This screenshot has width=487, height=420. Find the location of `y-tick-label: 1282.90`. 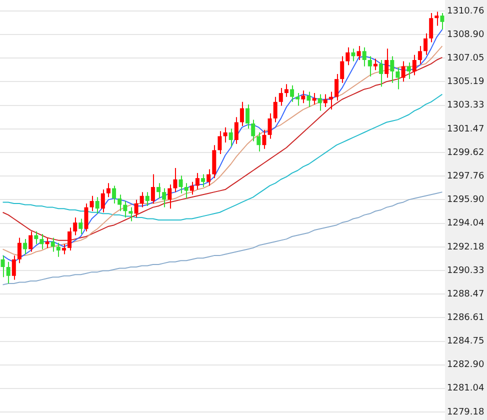

y-tick-label: 1282.90 is located at coordinates (465, 365).